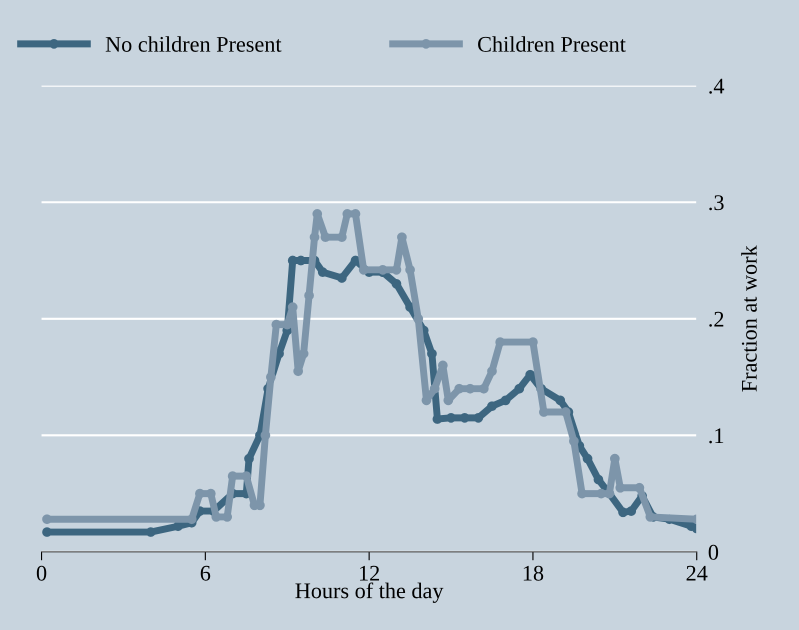  What do you see at coordinates (41, 573) in the screenshot?
I see `x-tick-label: 0` at bounding box center [41, 573].